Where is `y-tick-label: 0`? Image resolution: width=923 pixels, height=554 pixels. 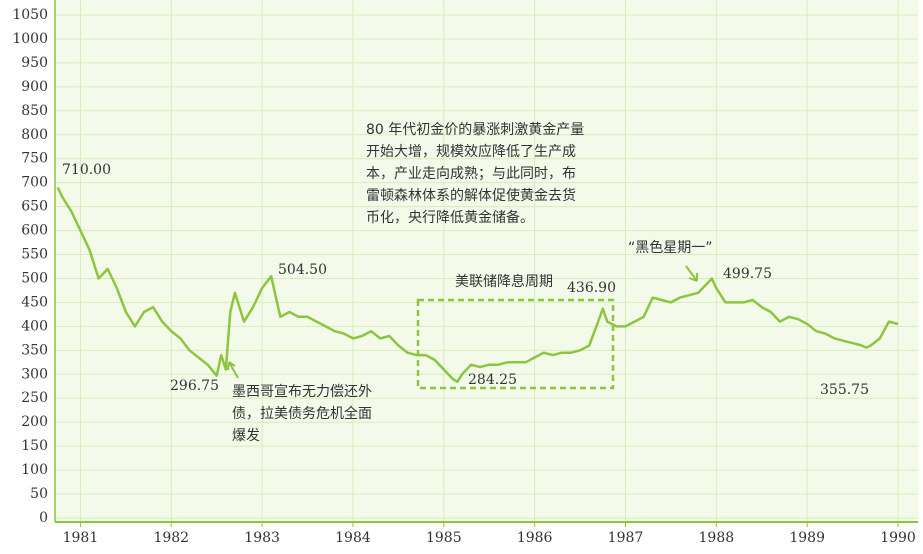 y-tick-label: 0 is located at coordinates (43, 518).